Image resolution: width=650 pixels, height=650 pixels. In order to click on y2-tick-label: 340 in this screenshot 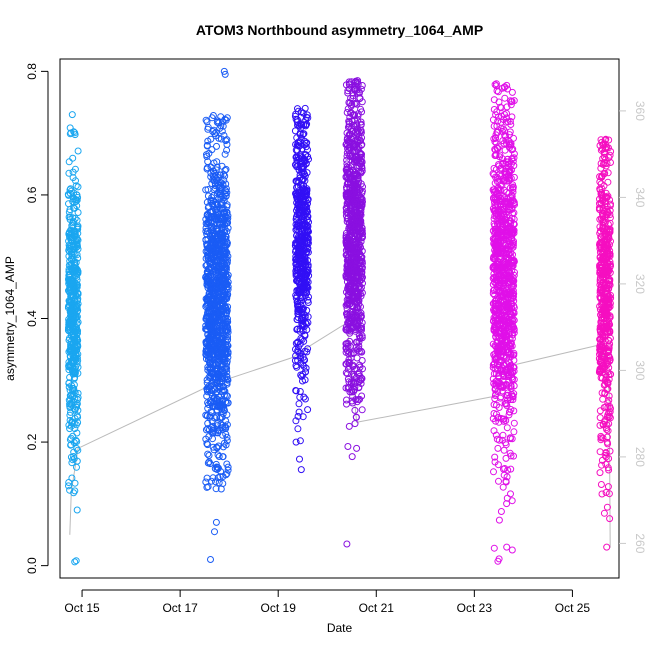, I will do `click(640, 197)`.